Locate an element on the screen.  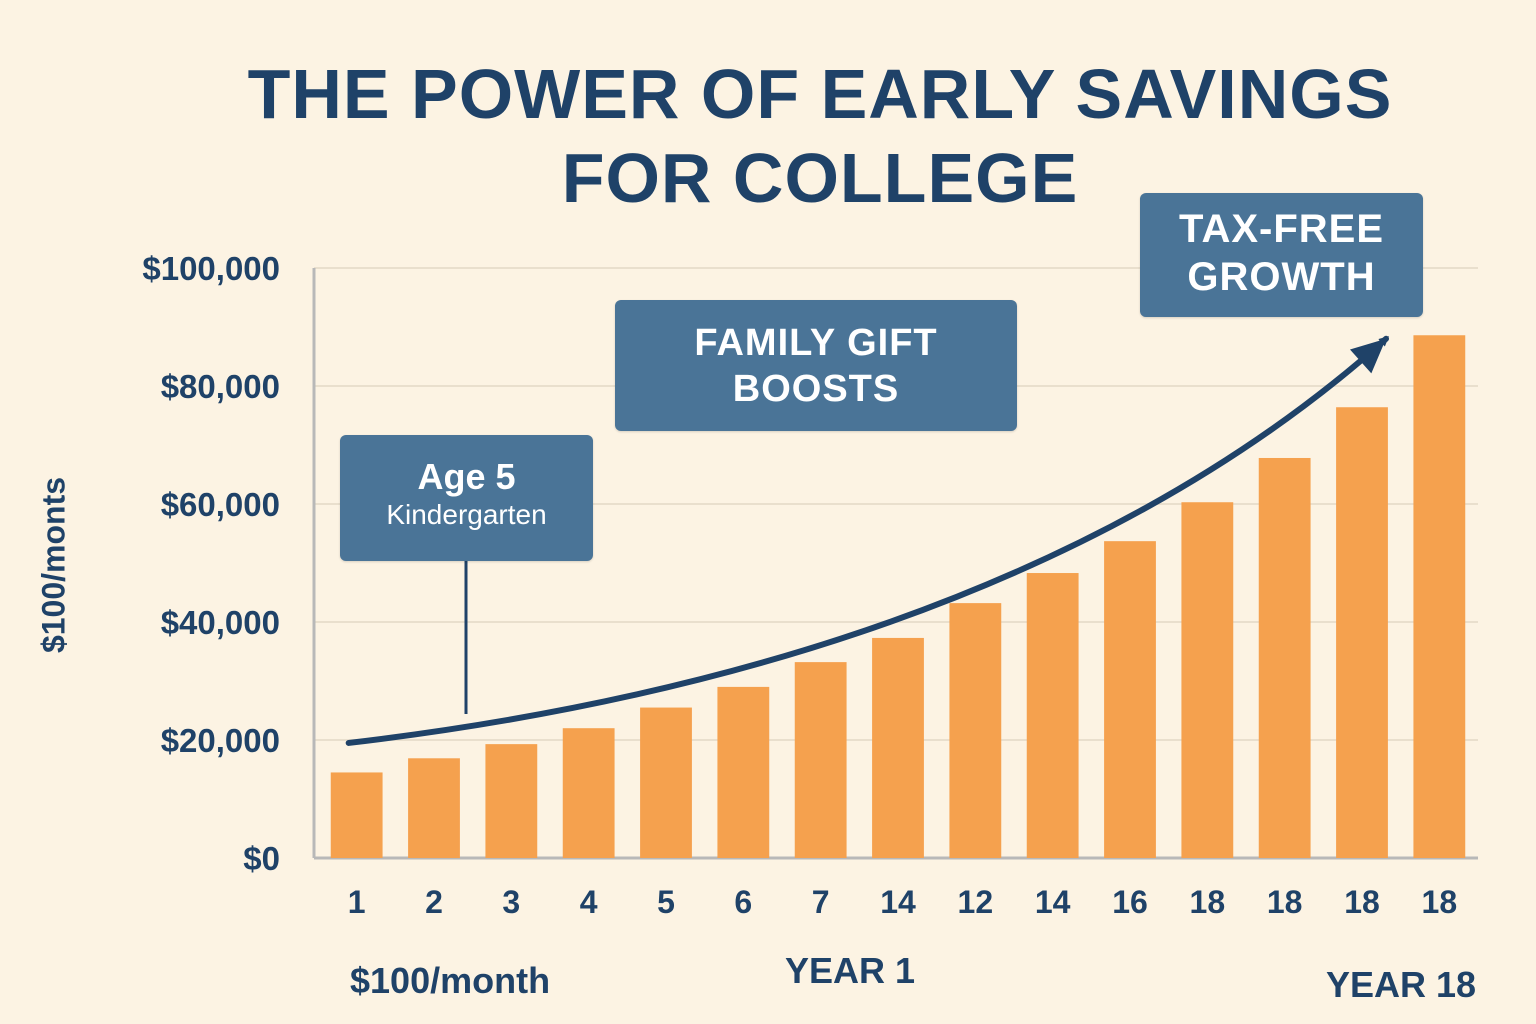
x-tick-label: 3 is located at coordinates (511, 902).